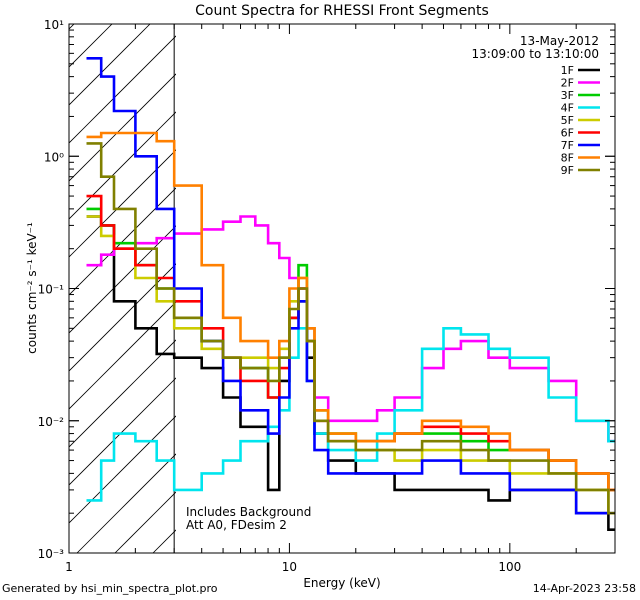  What do you see at coordinates (584, 588) in the screenshot?
I see `footer-timestamp: 14-Apr-2023 23:58` at bounding box center [584, 588].